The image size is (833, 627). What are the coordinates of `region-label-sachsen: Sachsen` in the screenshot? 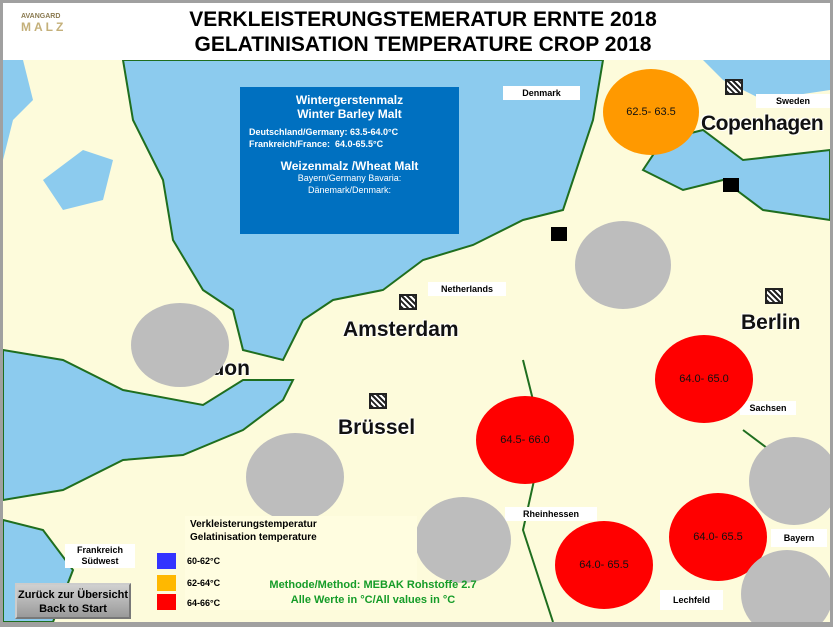 It's located at (768, 408).